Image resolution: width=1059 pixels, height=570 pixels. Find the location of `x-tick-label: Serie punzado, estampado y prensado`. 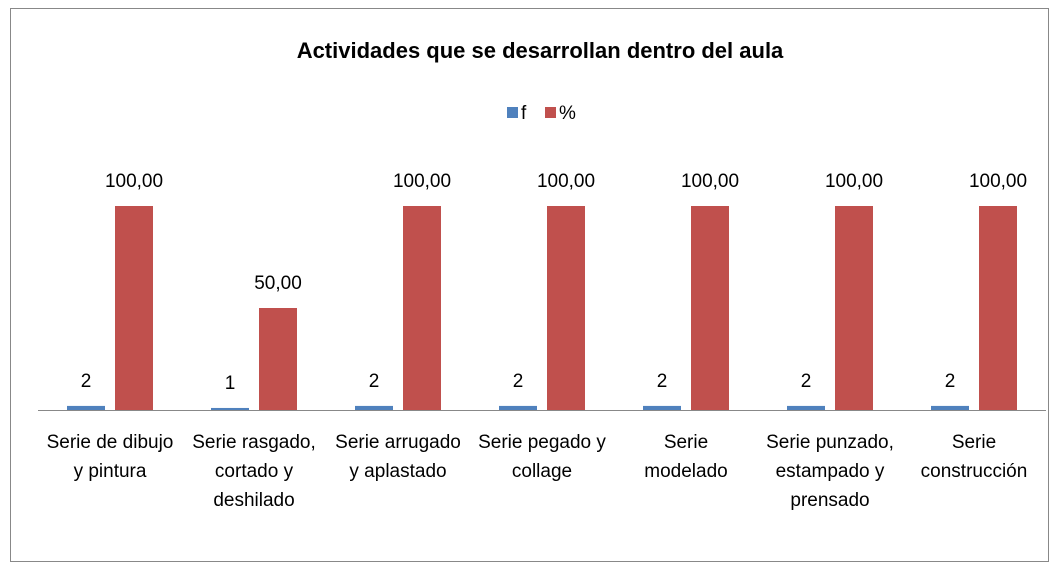

x-tick-label: Serie punzado, estampado y prensado is located at coordinates (830, 471).